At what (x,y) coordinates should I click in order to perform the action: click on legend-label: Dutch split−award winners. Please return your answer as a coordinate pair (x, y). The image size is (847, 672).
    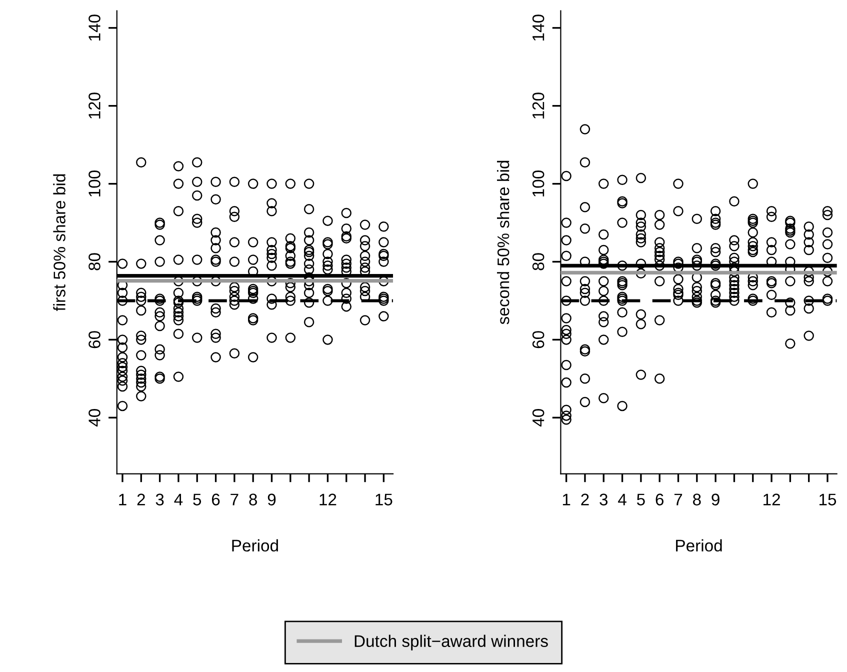
    Looking at the image, I should click on (451, 642).